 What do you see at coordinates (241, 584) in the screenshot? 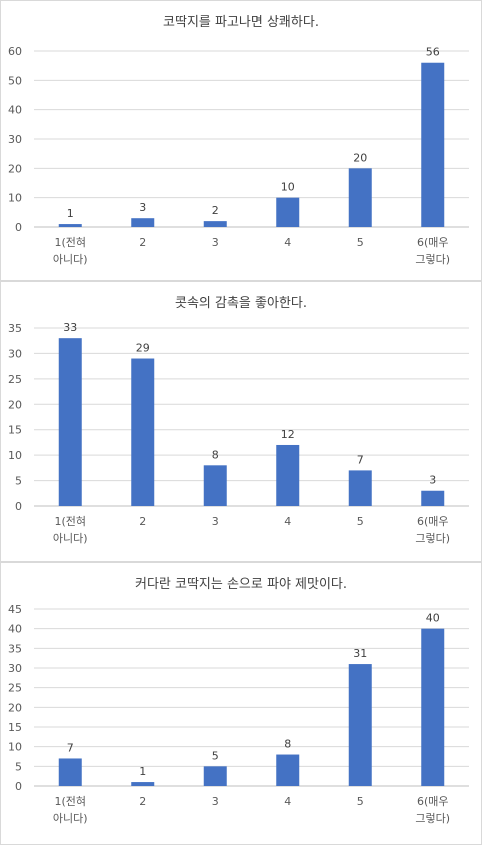
I see `chart-title: 커다란 코딱지는 손으로 파야 제맛이다.` at bounding box center [241, 584].